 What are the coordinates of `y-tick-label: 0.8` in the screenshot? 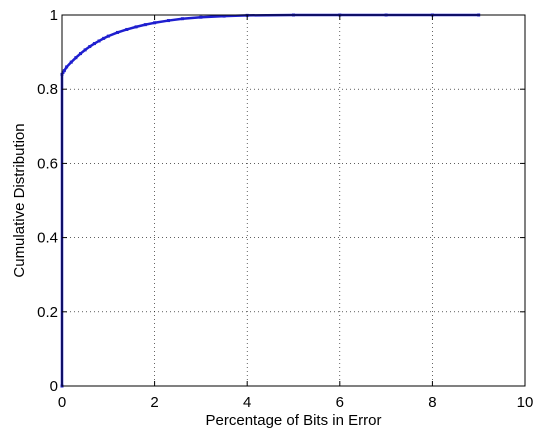 It's located at (47, 89).